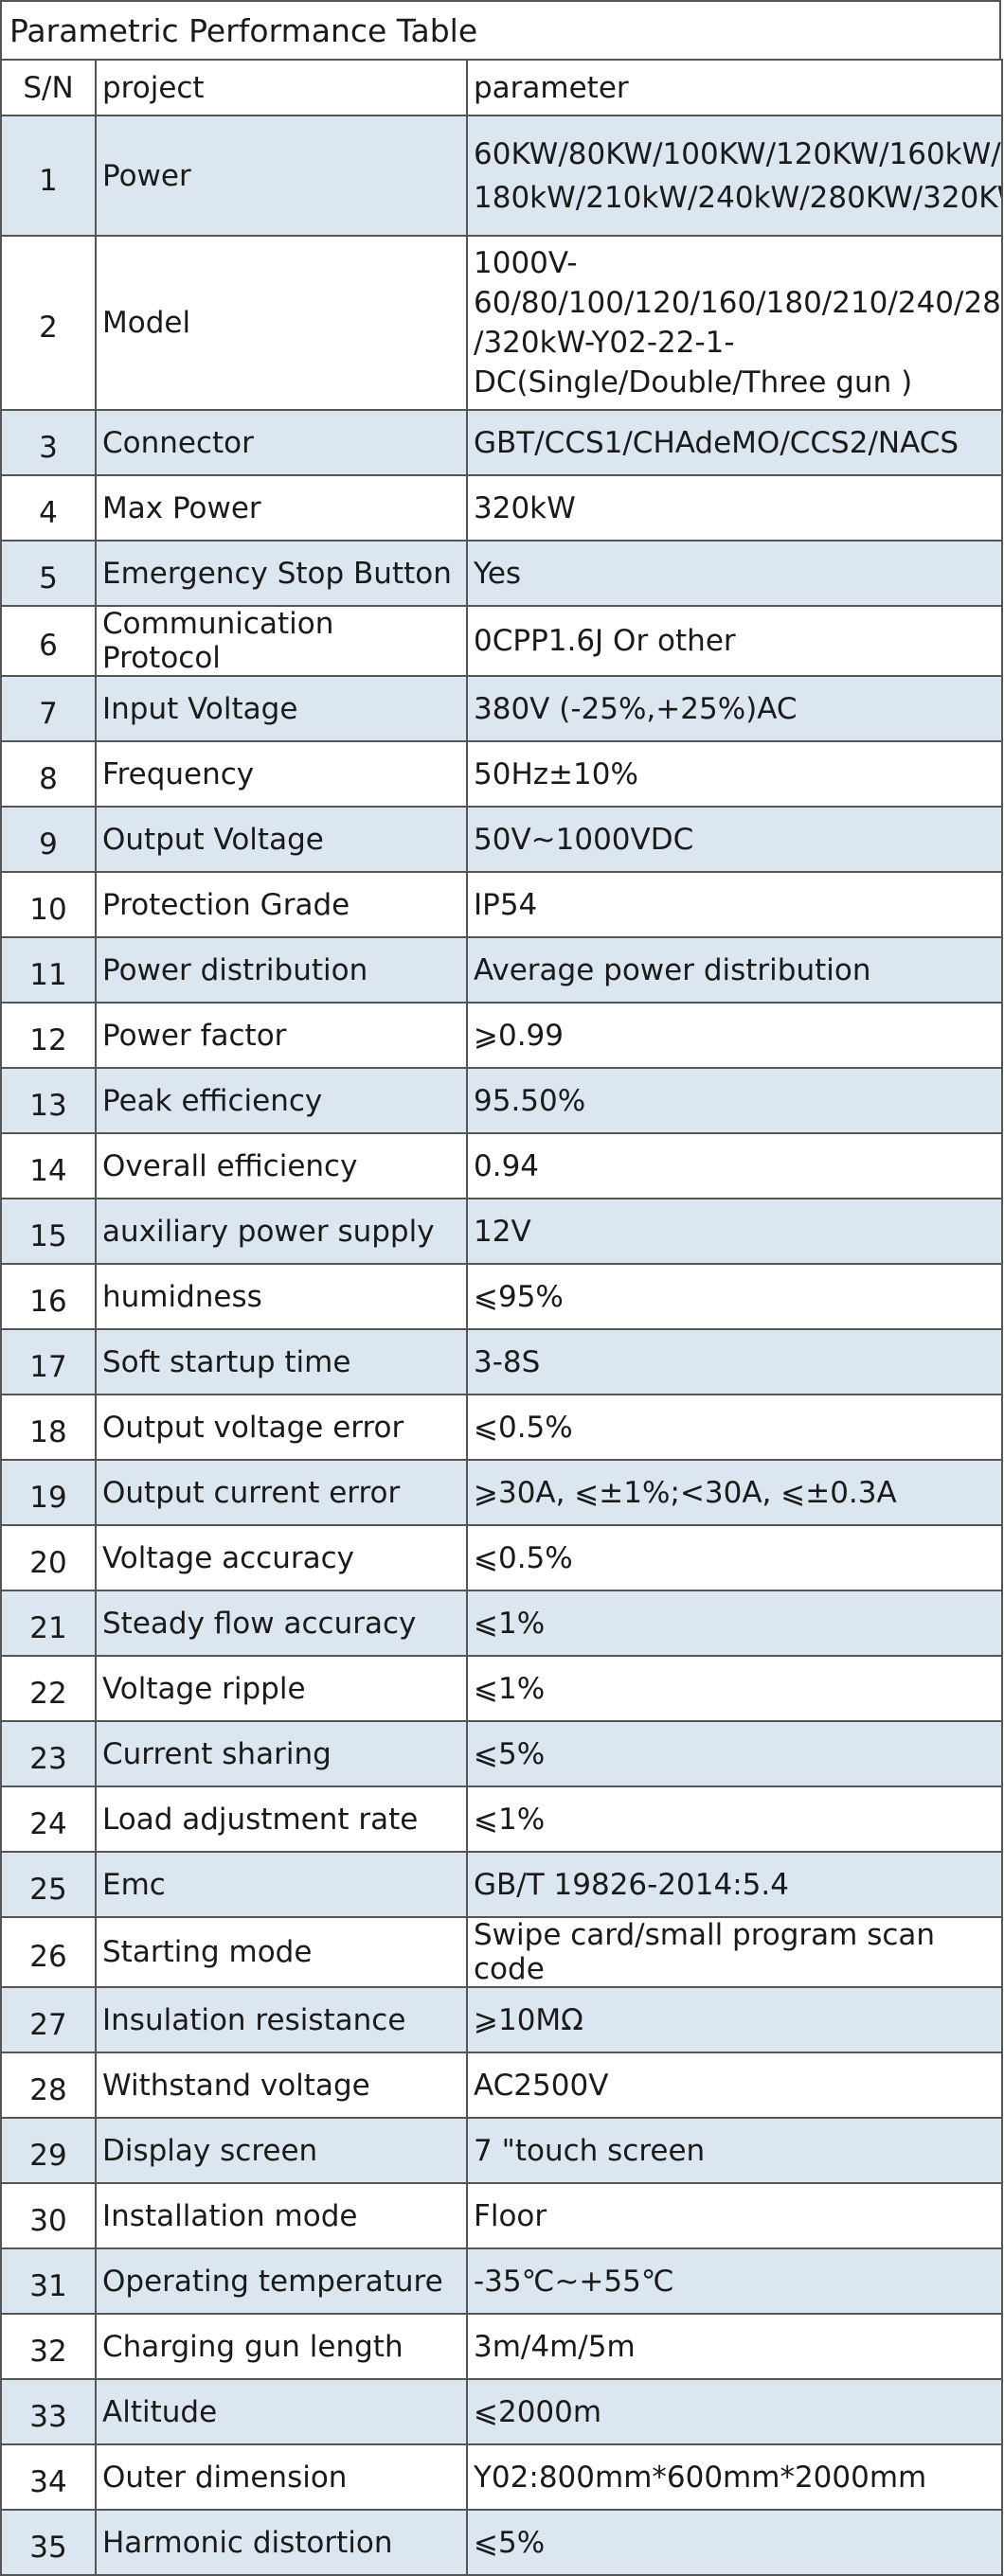 This screenshot has width=1004, height=2576. Describe the element at coordinates (281, 905) in the screenshot. I see `project-cell: Protection Grade` at that location.